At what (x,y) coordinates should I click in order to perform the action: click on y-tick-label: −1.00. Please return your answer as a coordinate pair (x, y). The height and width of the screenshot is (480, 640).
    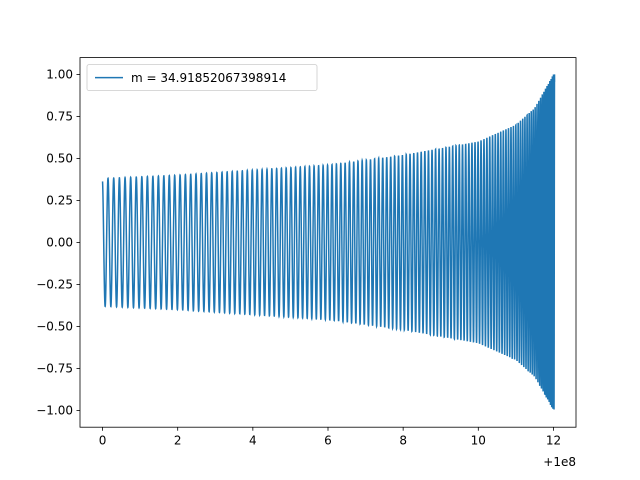
    Looking at the image, I should click on (54, 411).